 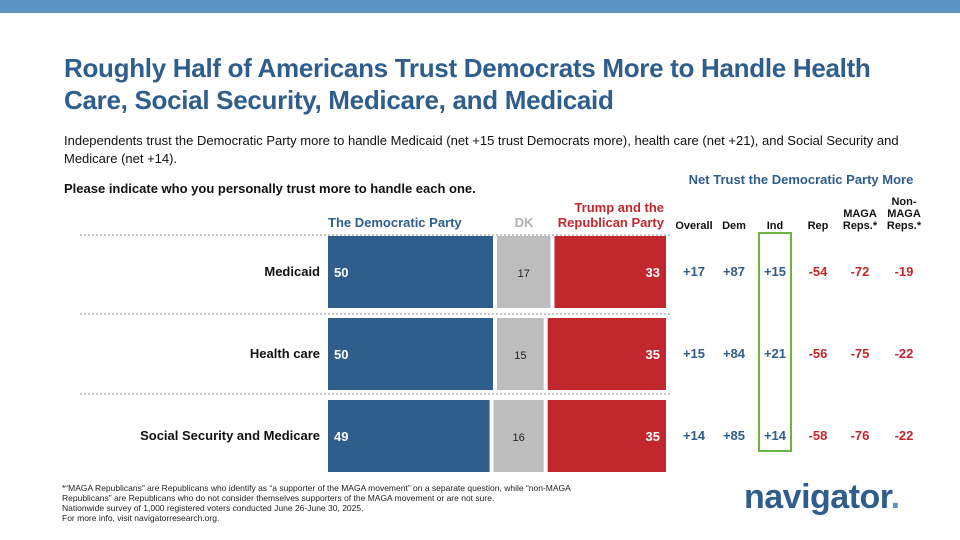 I want to click on legend-dk: DK, so click(x=524, y=222).